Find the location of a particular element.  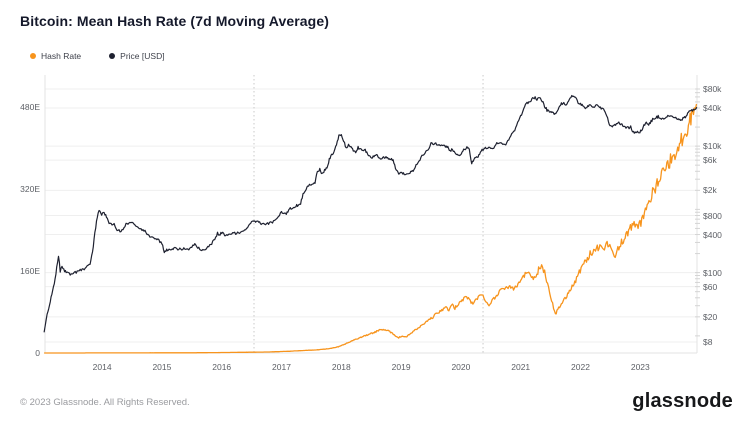

x-axis-tick: 2022 is located at coordinates (580, 367).